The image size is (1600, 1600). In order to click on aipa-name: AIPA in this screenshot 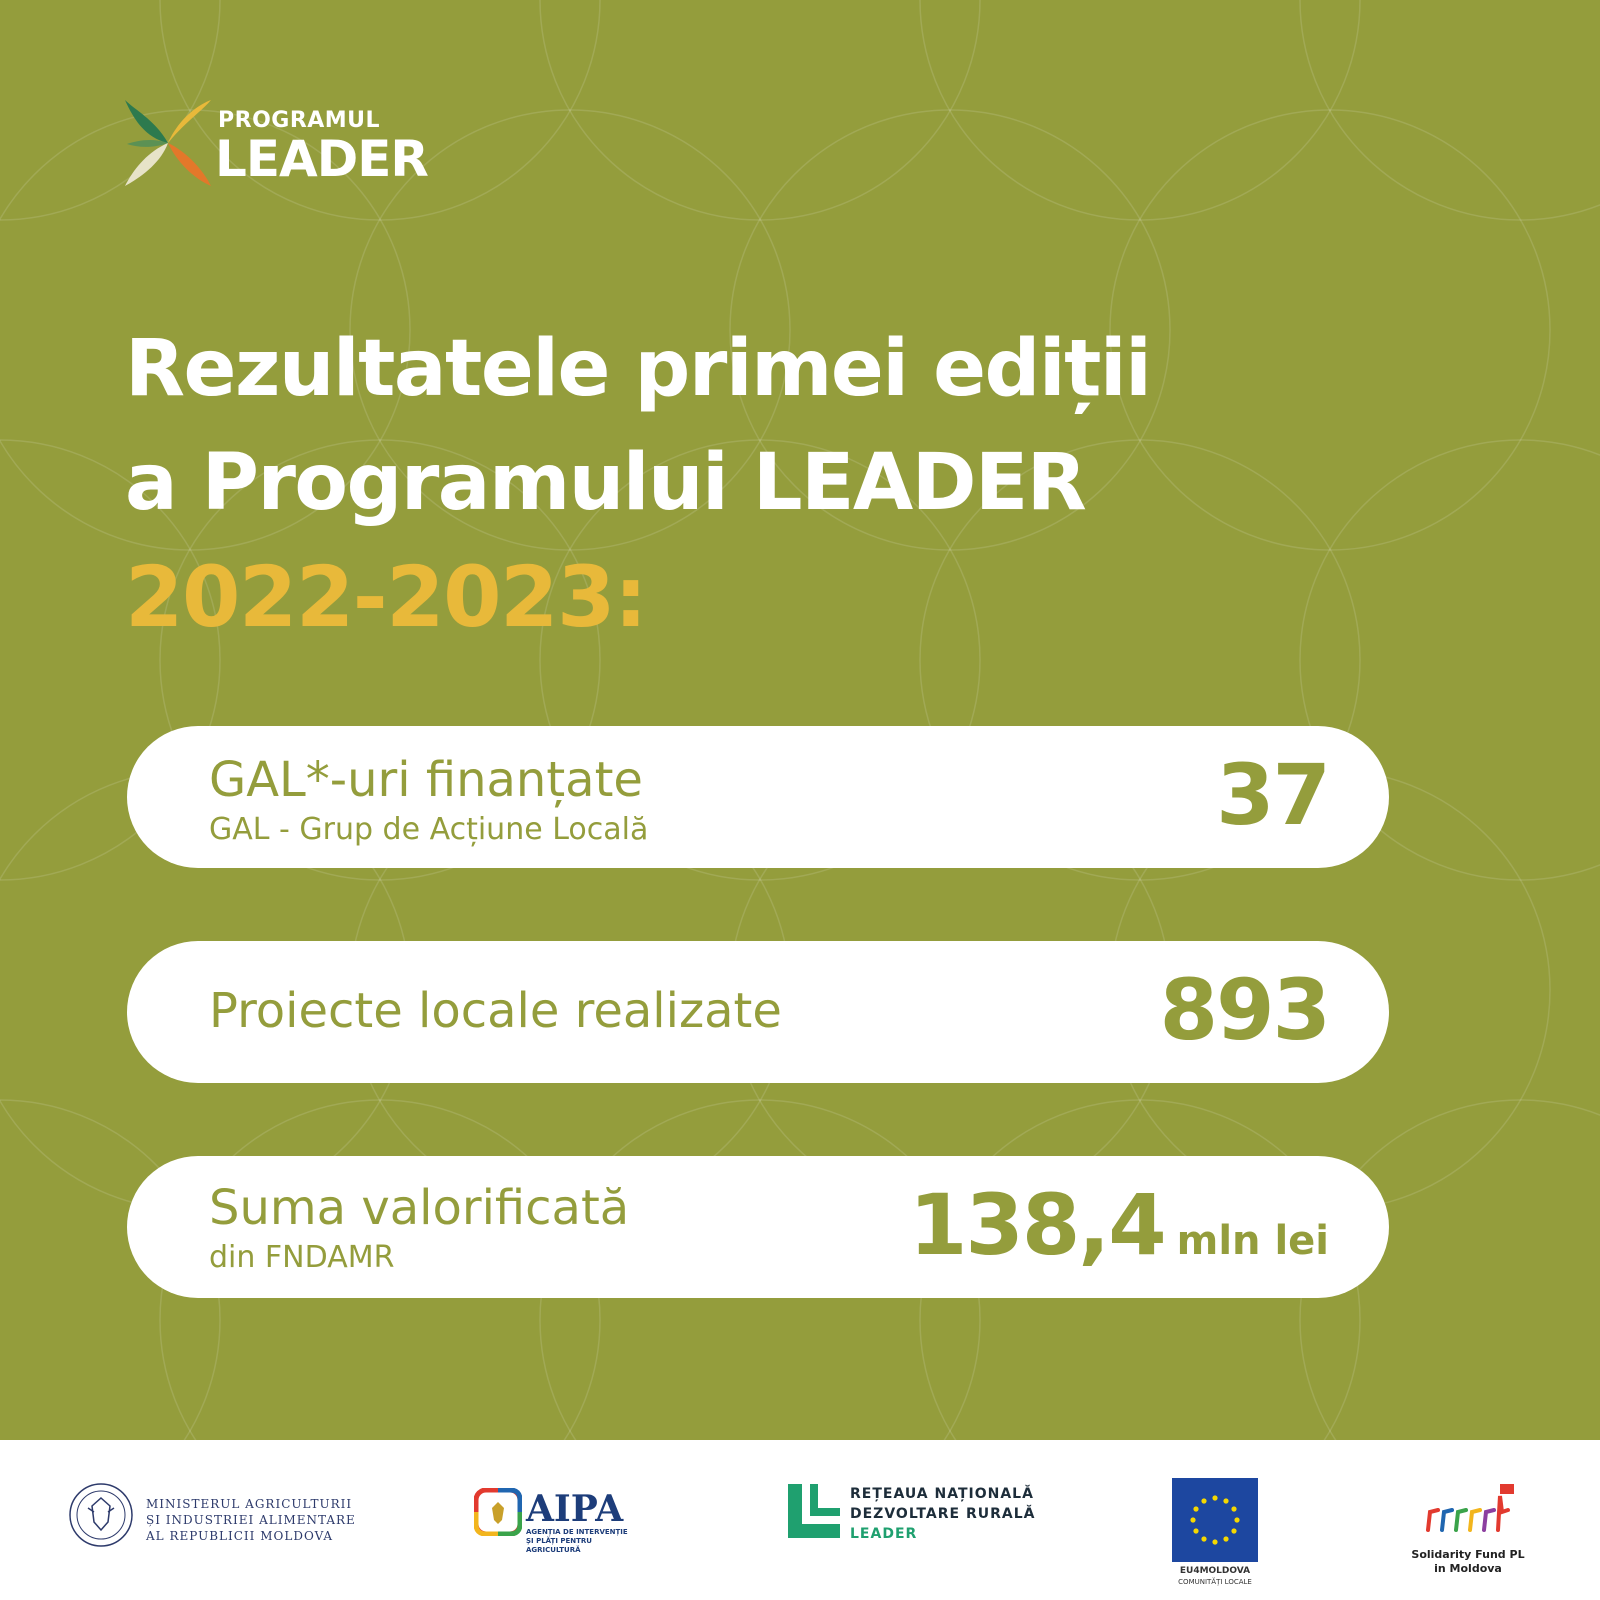, I will do `click(575, 1509)`.